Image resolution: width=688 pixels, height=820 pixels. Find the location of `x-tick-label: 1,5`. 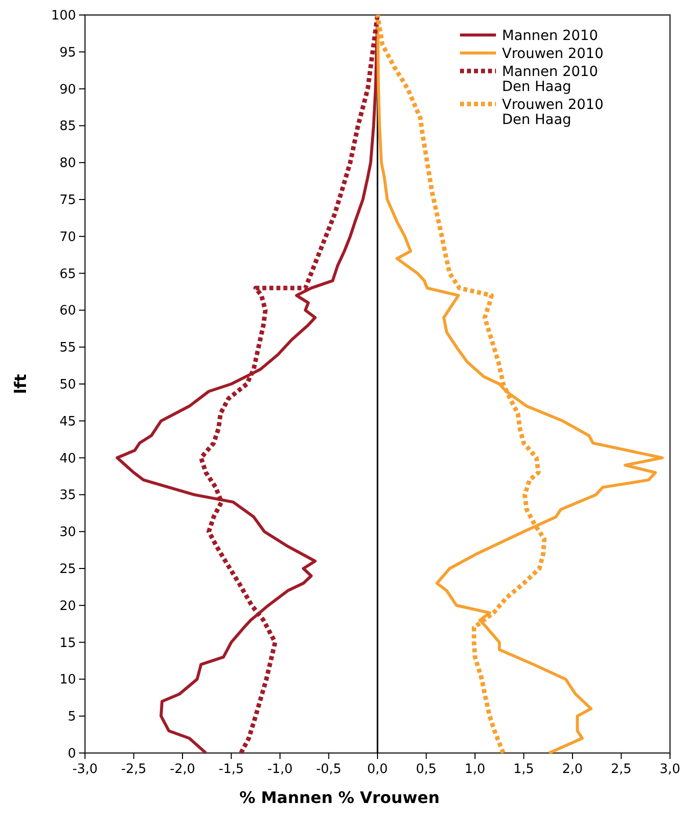

x-tick-label: 1,5 is located at coordinates (523, 769).